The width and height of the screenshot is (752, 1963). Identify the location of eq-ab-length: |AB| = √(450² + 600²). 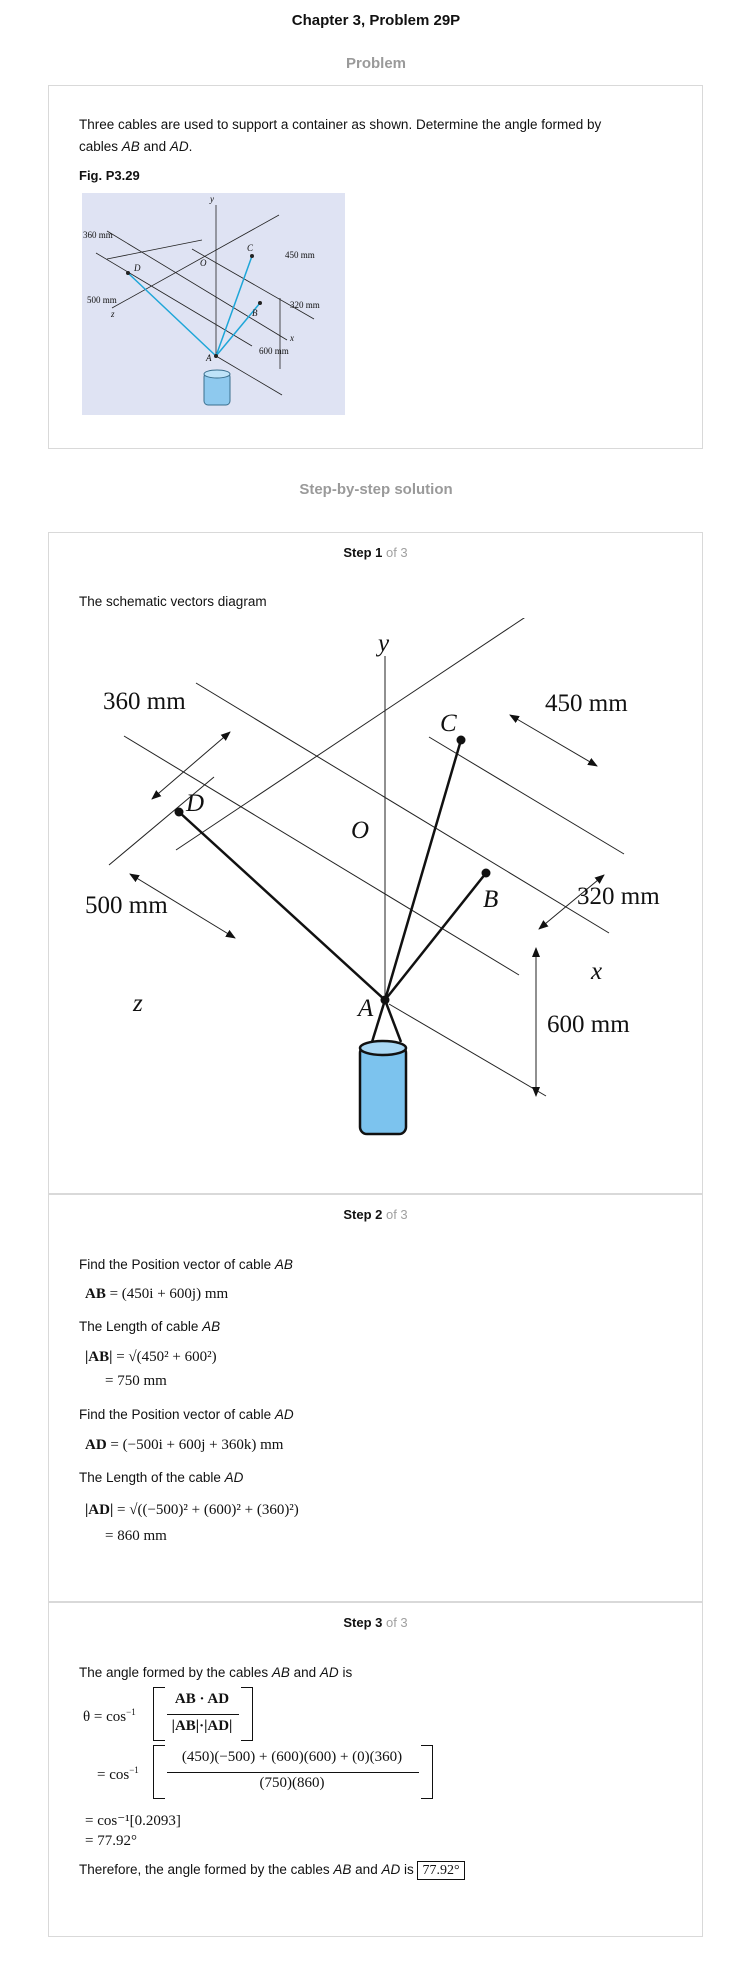
(151, 1357).